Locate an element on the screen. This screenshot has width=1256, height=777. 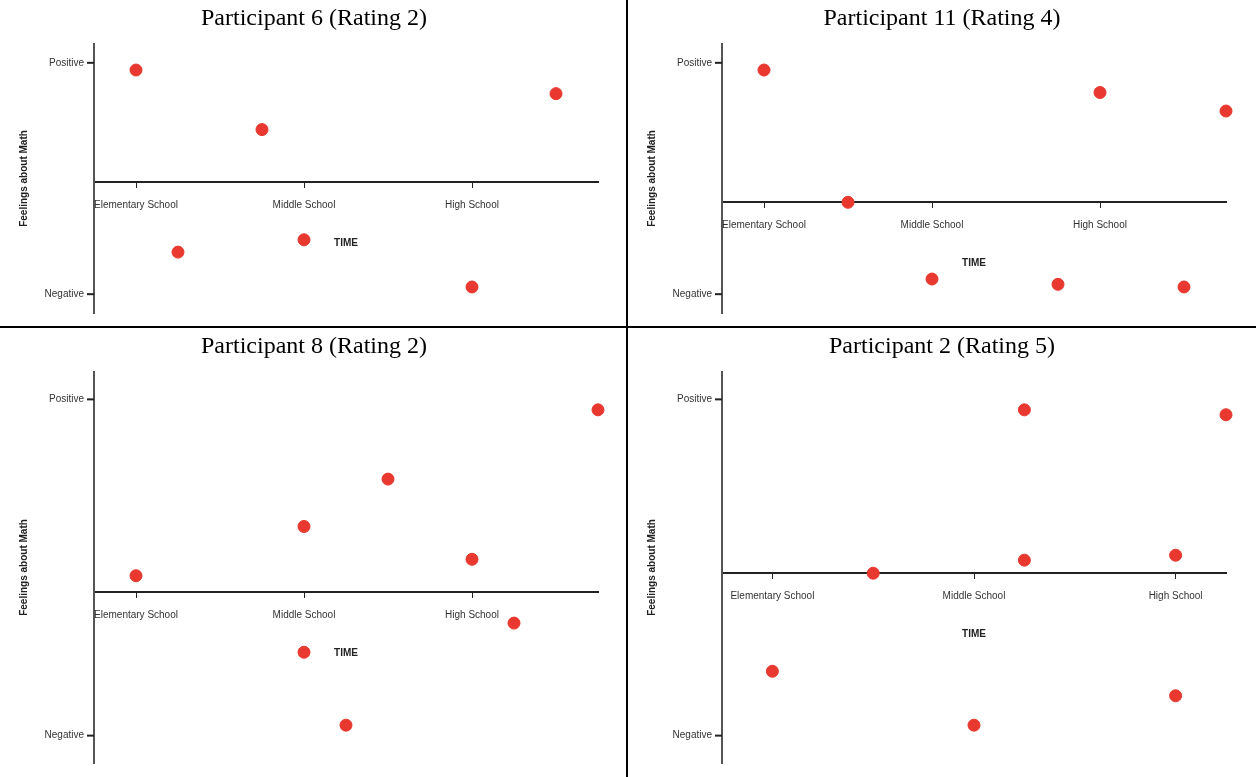
chart-title: Participant 8 (Rating 2) is located at coordinates (314, 345).